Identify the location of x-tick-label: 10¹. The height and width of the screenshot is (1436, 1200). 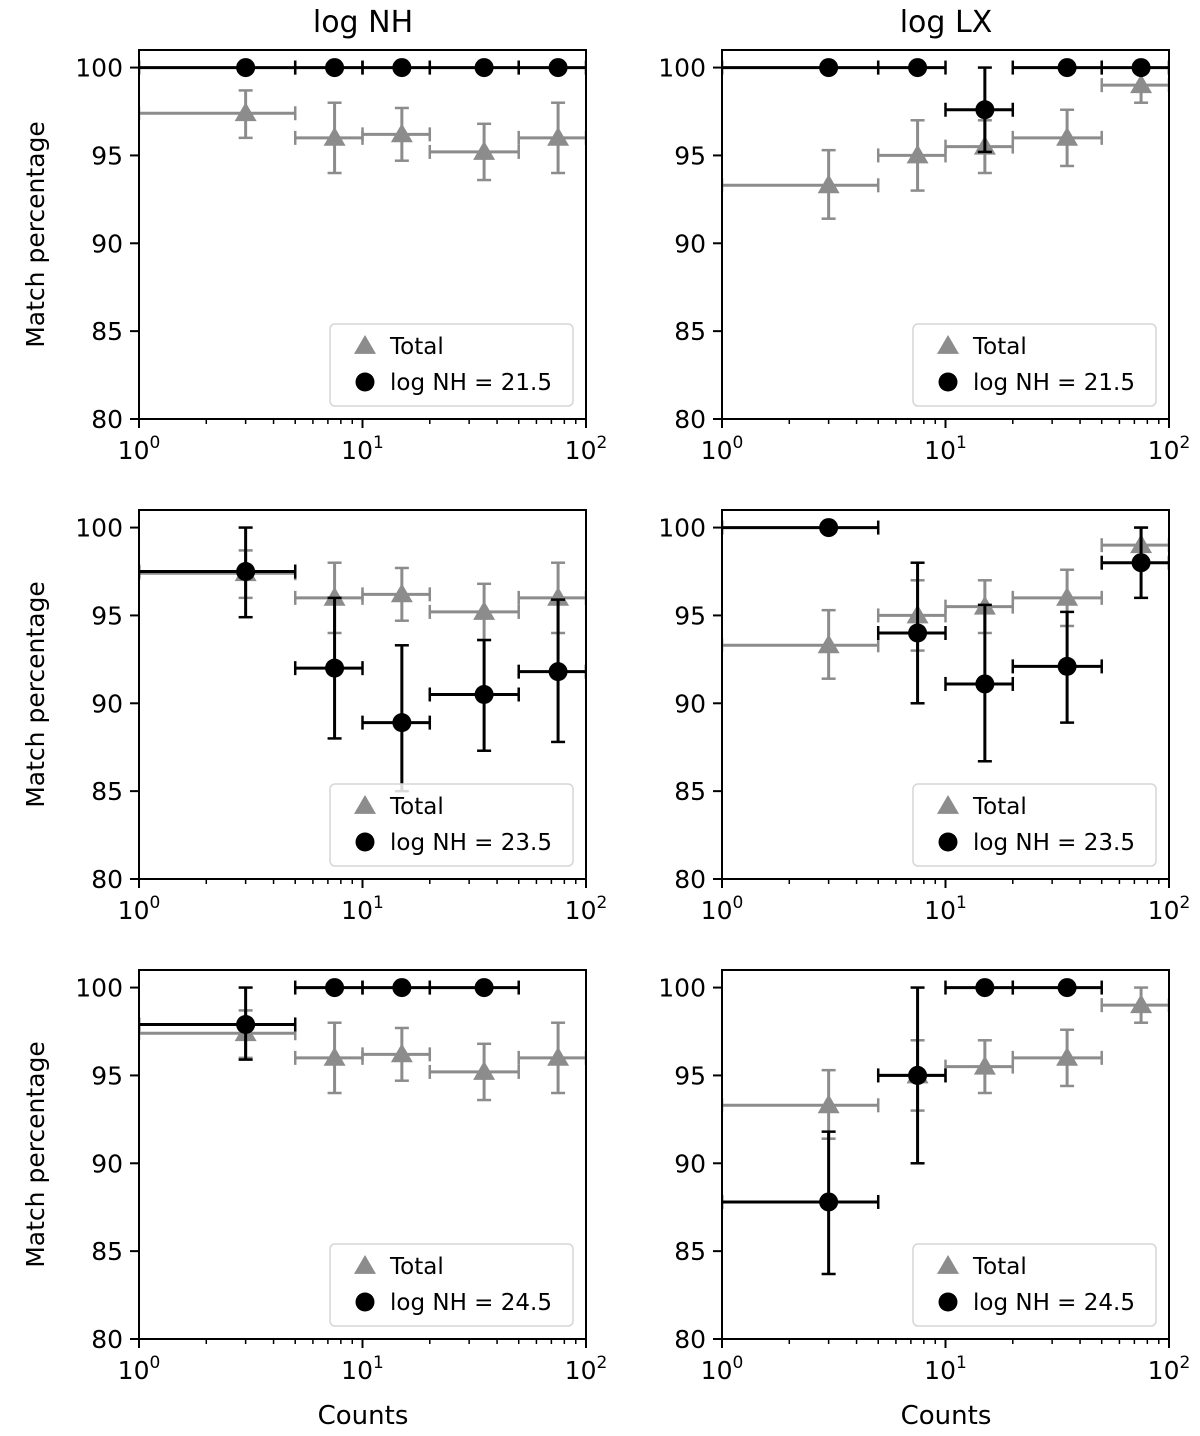
(362, 909).